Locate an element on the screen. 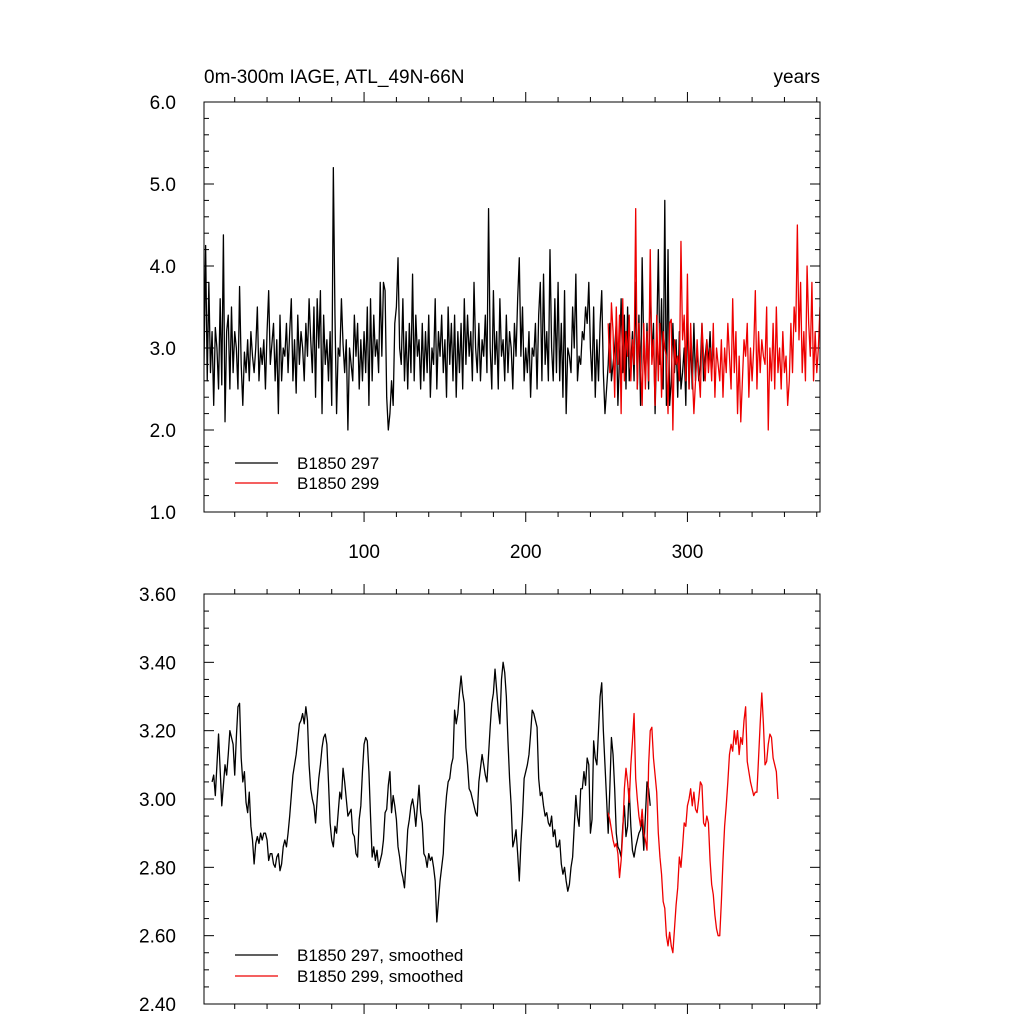  y-tick-label: 3.20 is located at coordinates (157, 732).